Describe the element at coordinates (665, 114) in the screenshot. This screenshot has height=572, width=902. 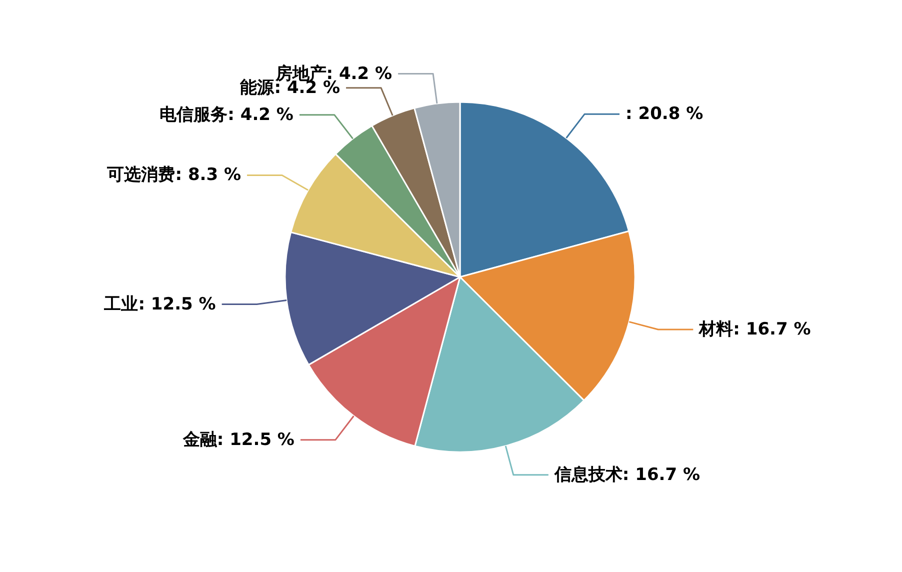
I see `data-label: : 20.8 %` at that location.